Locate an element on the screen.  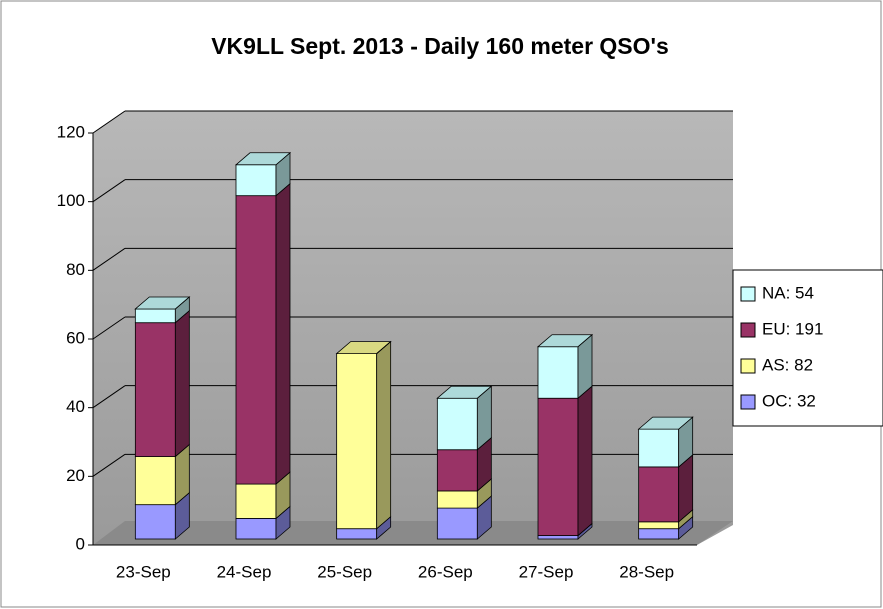
chart-title: VK9LL Sept. 2013 - Daily 160 meter QSO's is located at coordinates (440, 46).